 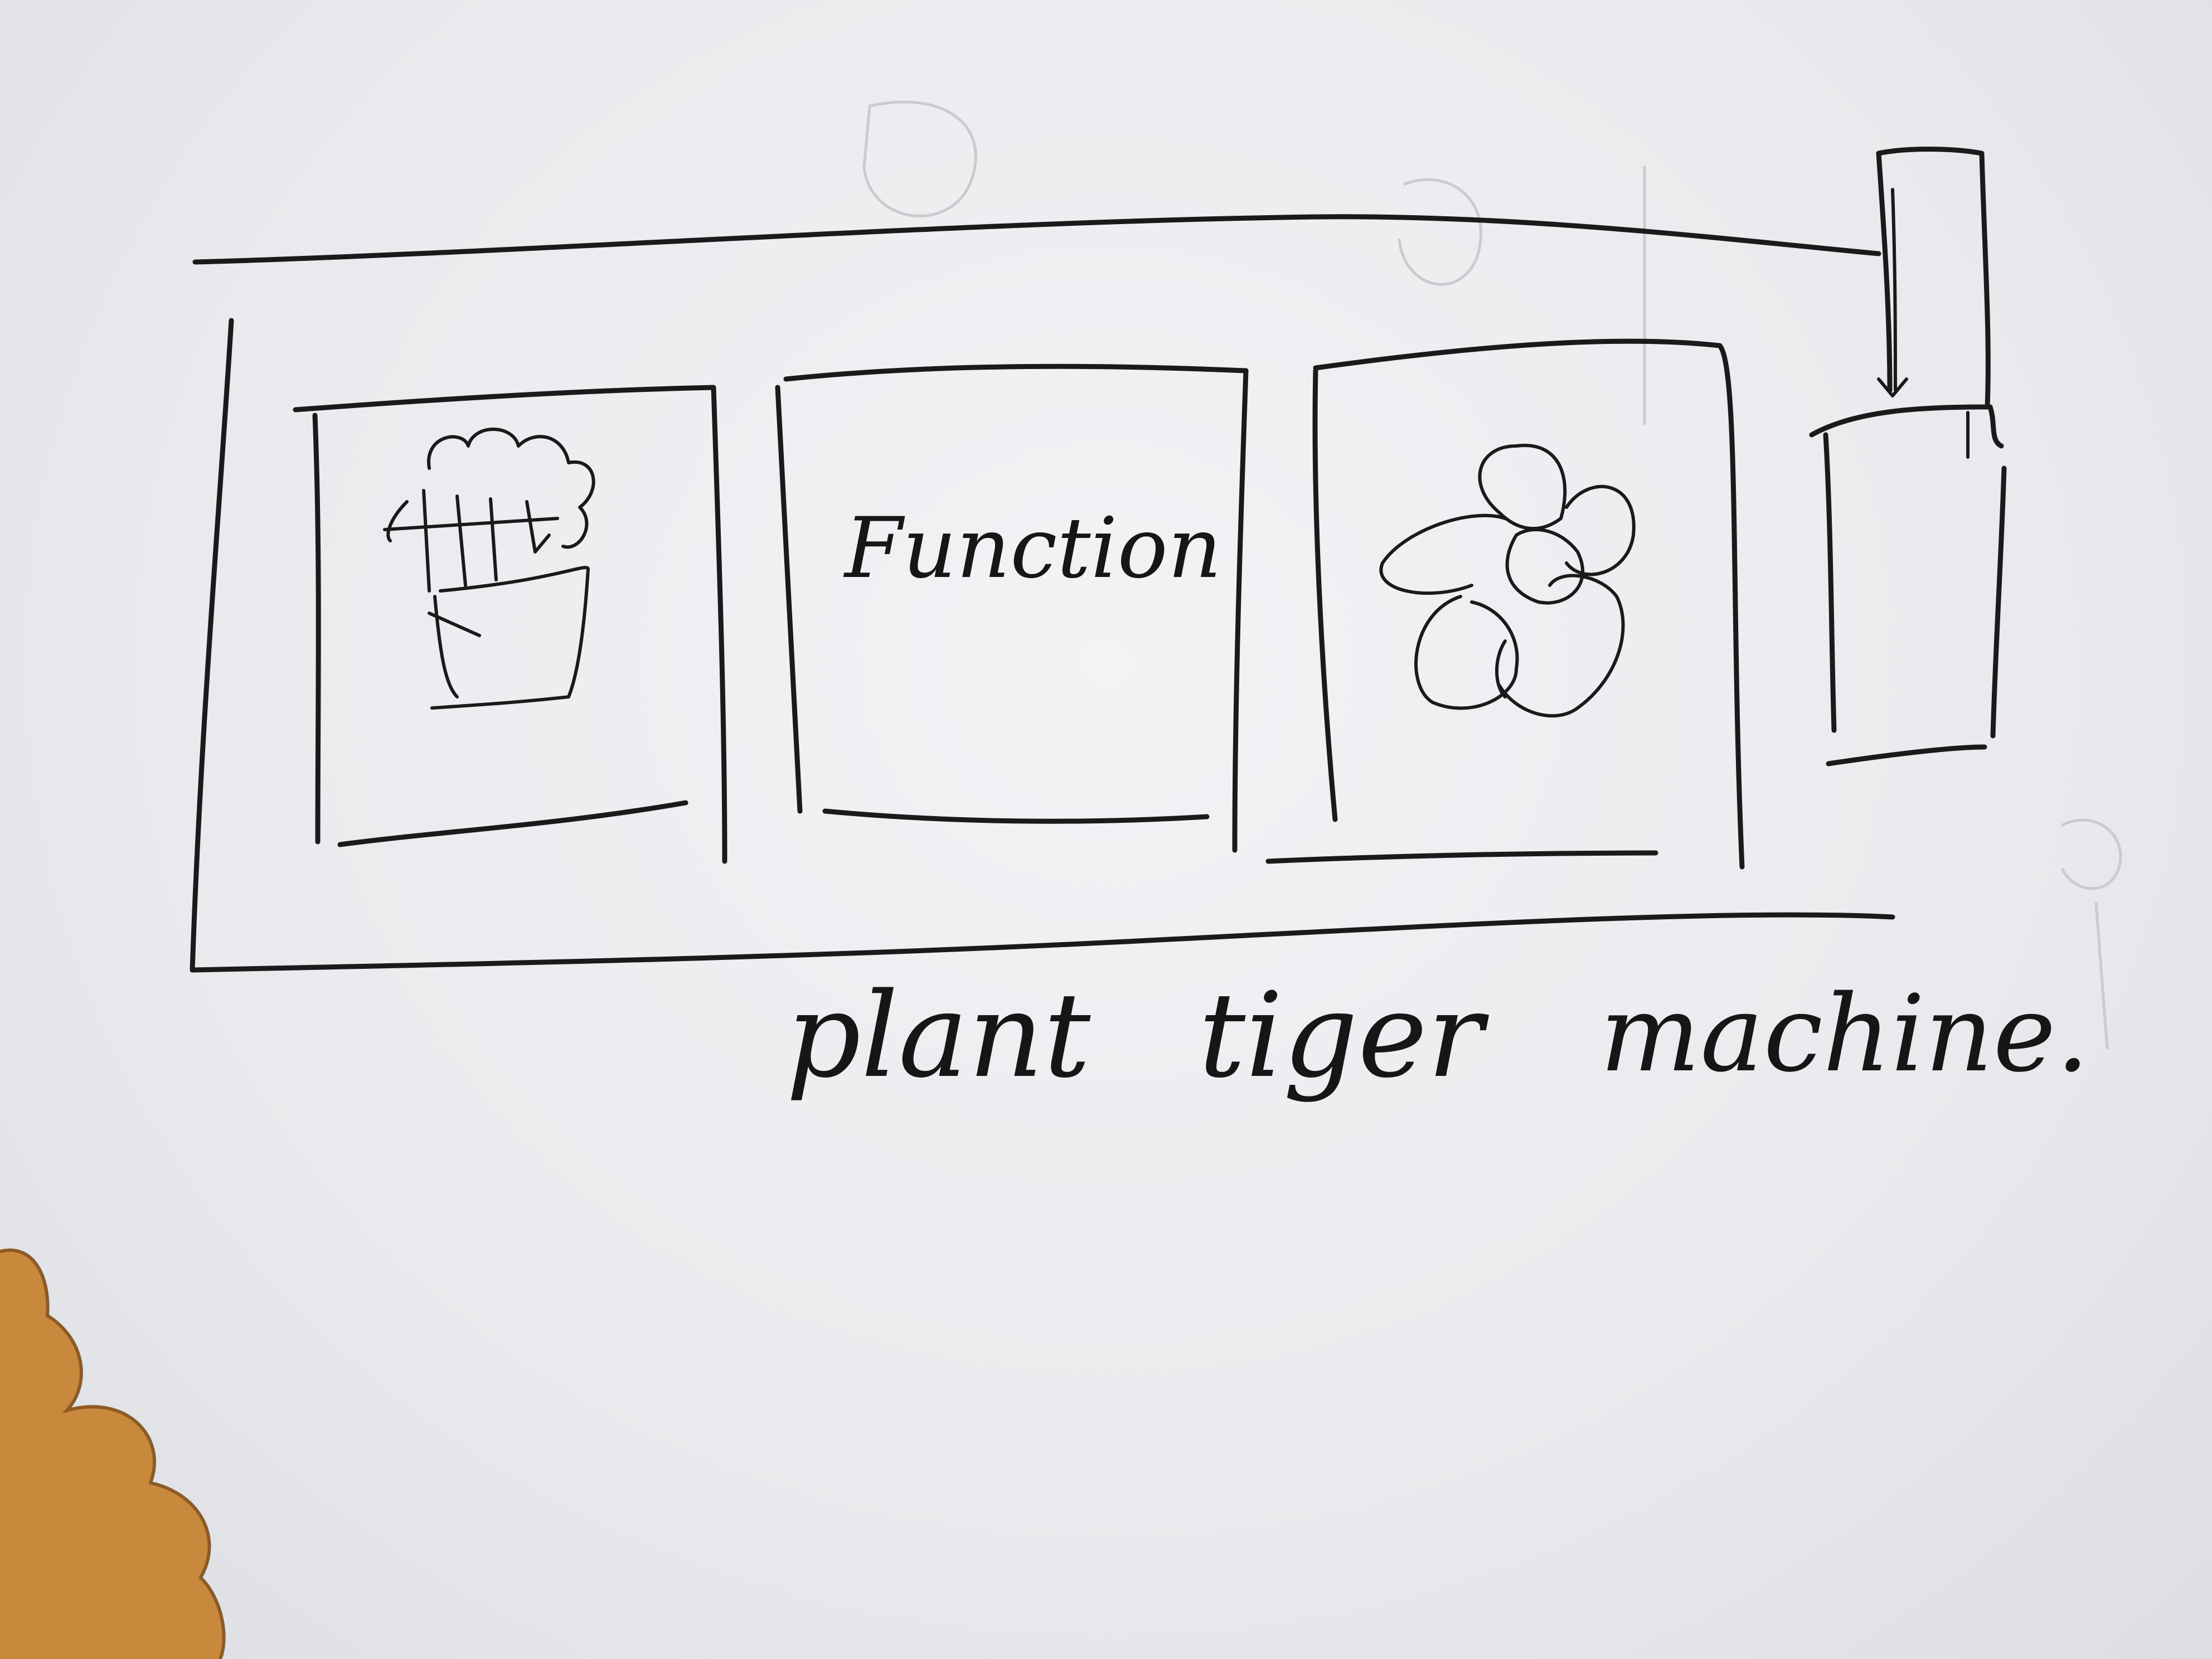 I want to click on function-card: Function, so click(x=1012, y=608).